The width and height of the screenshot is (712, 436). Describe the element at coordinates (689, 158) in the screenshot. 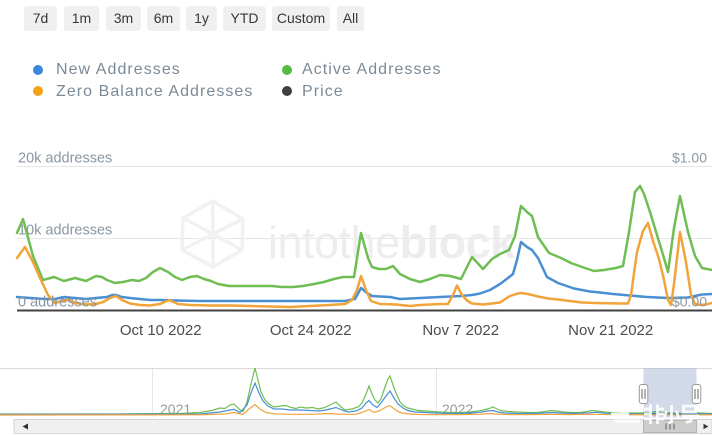

I see `svg-text: $1.00` at that location.